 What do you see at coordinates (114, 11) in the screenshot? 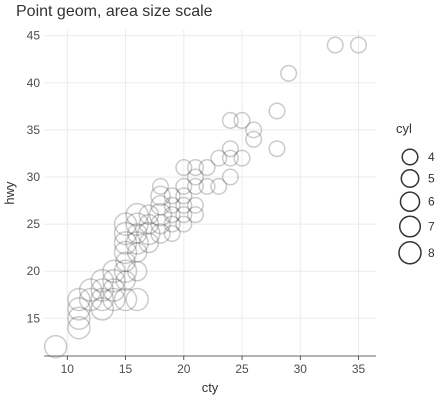
I see `chart-title: Point geom, area size scale` at bounding box center [114, 11].